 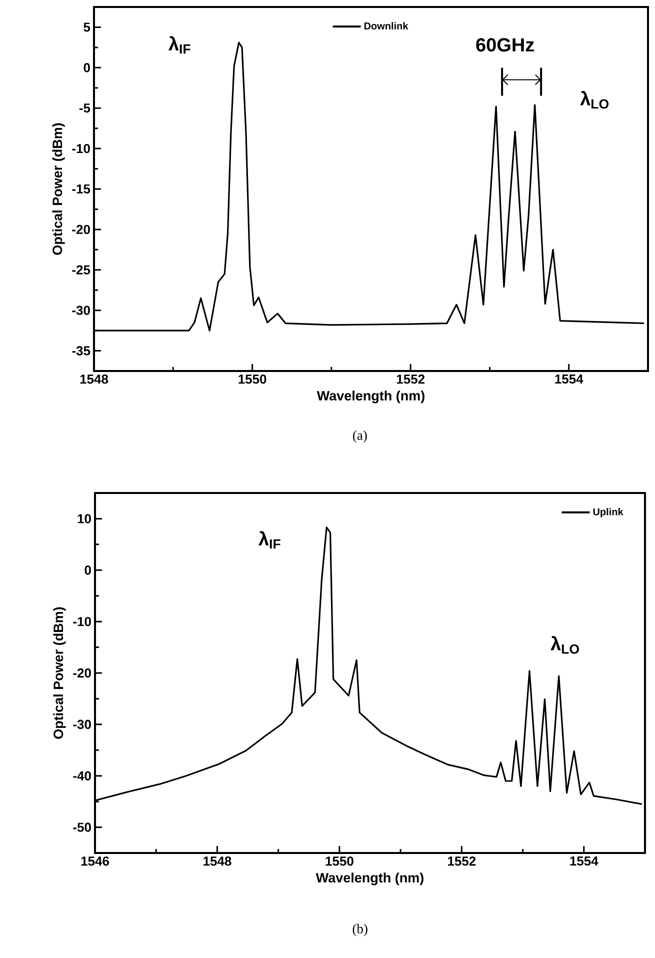 I want to click on y-tick-label: -15, so click(x=81, y=189).